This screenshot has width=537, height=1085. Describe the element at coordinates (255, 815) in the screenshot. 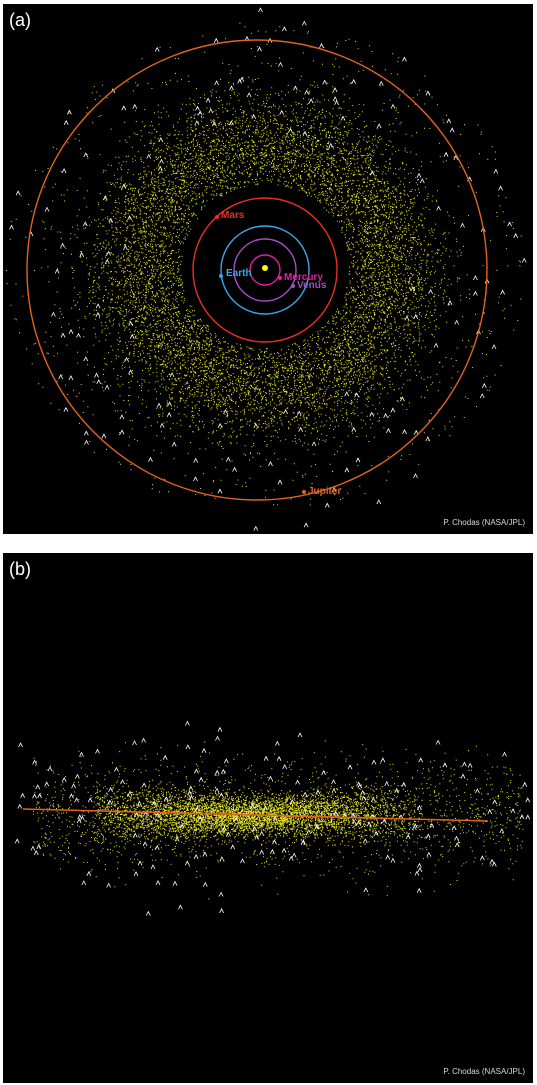

I see `jupiter-orbit-edge` at that location.